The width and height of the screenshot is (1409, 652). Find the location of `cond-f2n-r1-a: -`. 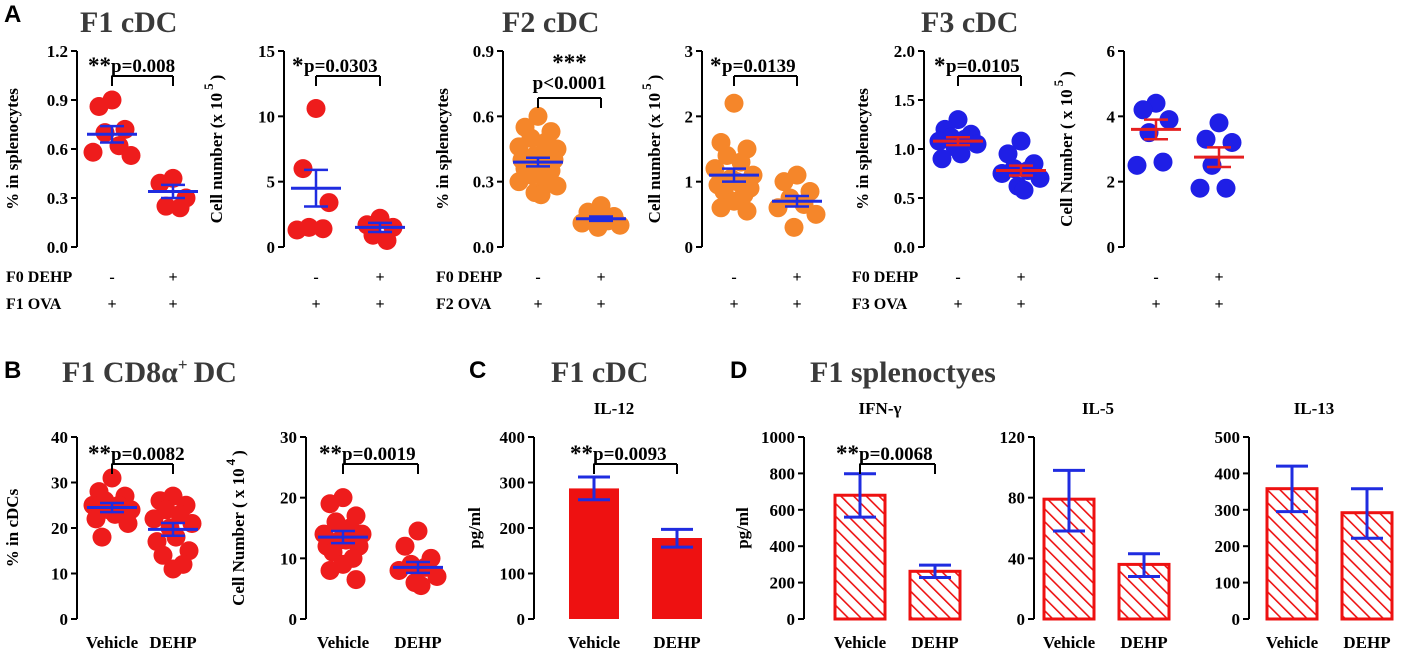

cond-f2n-r1-a: - is located at coordinates (733, 277).